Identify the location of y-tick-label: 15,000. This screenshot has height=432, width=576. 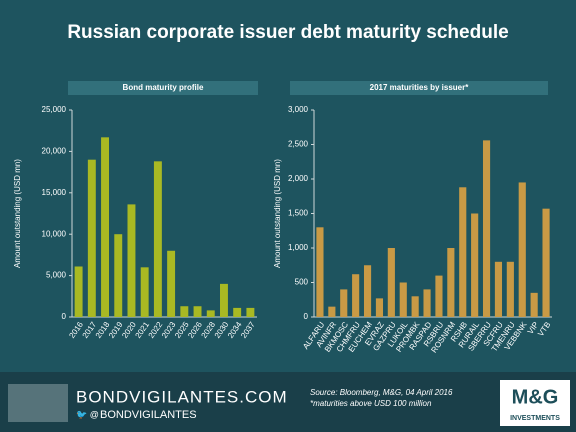
(54, 192).